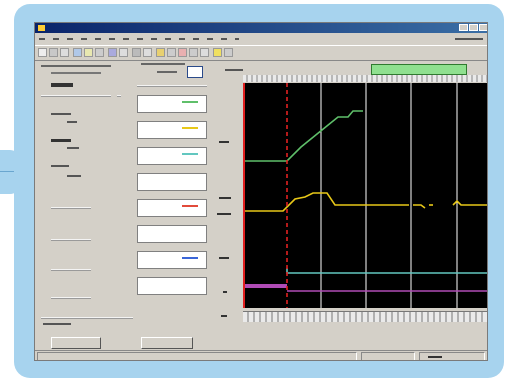 The height and width of the screenshot is (383, 510). Describe the element at coordinates (86, 206) in the screenshot. I see `left-panel` at that location.